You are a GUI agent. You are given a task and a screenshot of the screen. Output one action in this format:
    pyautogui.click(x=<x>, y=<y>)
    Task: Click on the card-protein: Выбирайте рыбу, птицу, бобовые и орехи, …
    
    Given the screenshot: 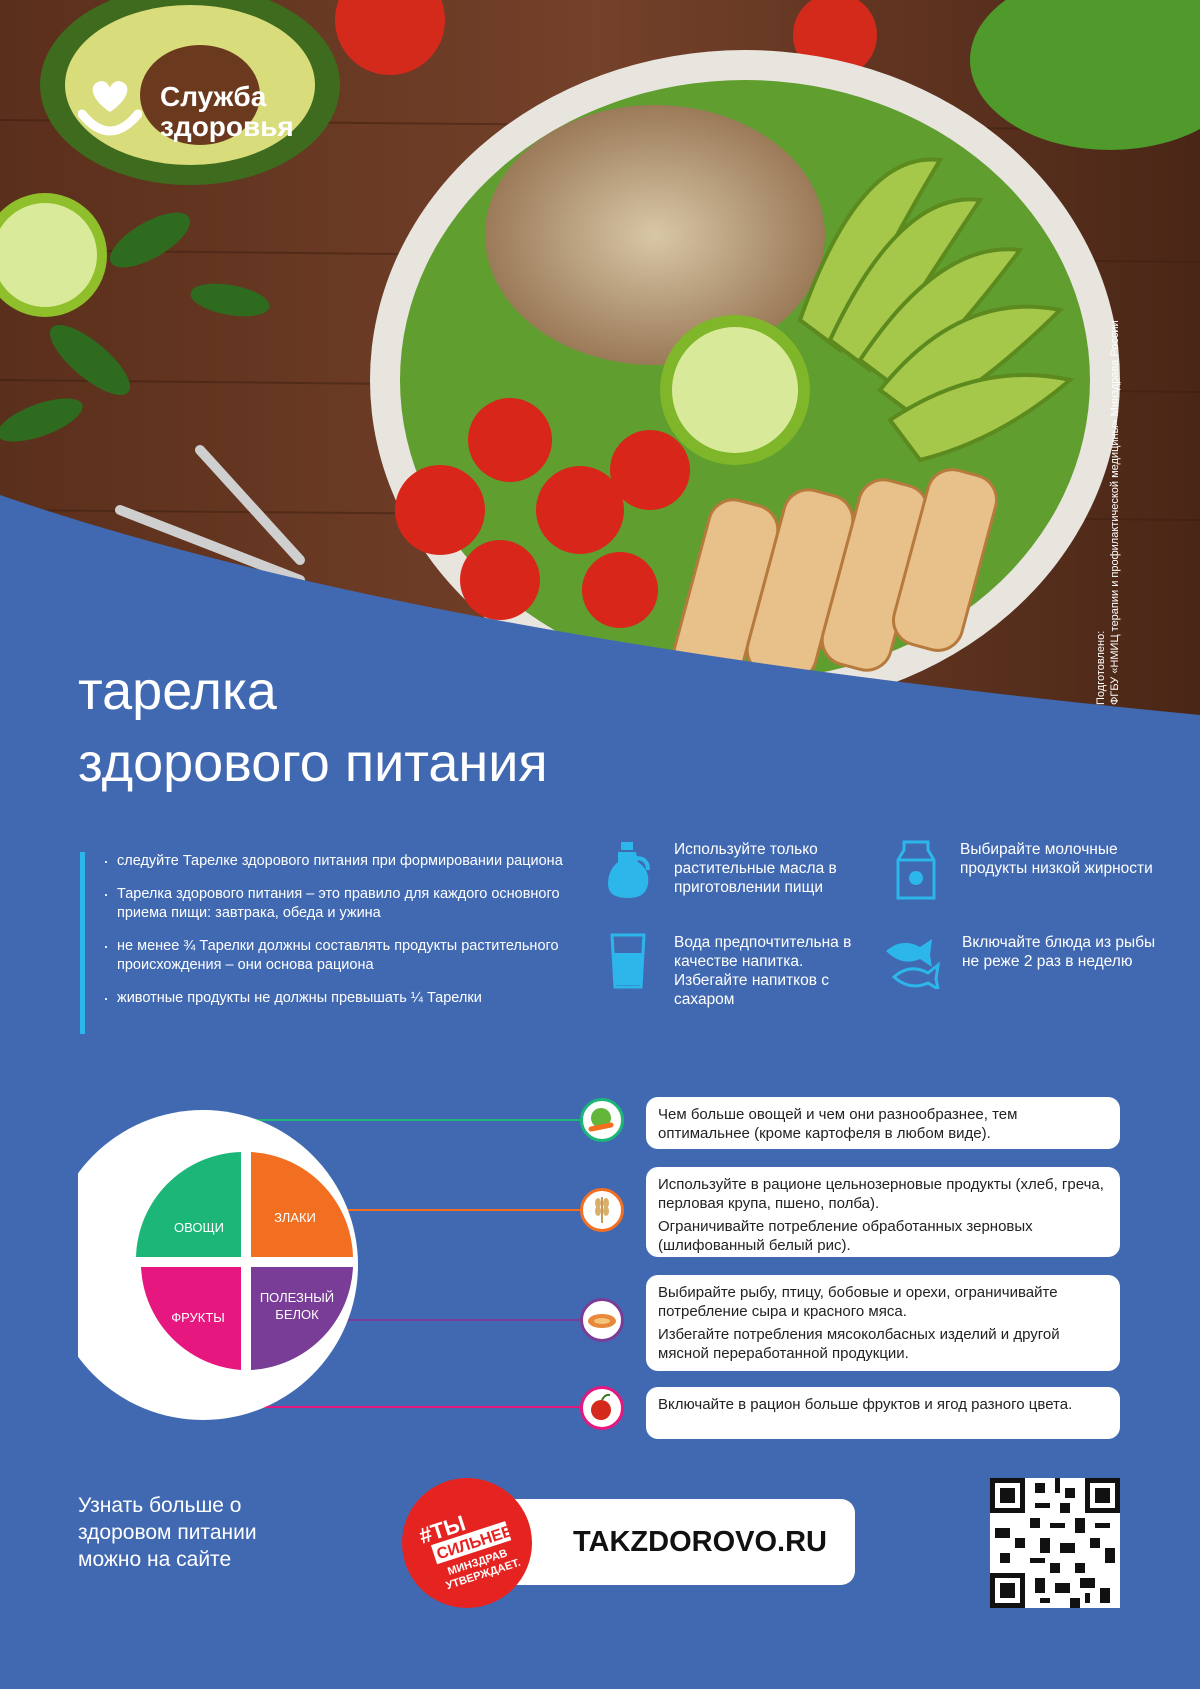 What is the action you would take?
    pyautogui.click(x=883, y=1323)
    